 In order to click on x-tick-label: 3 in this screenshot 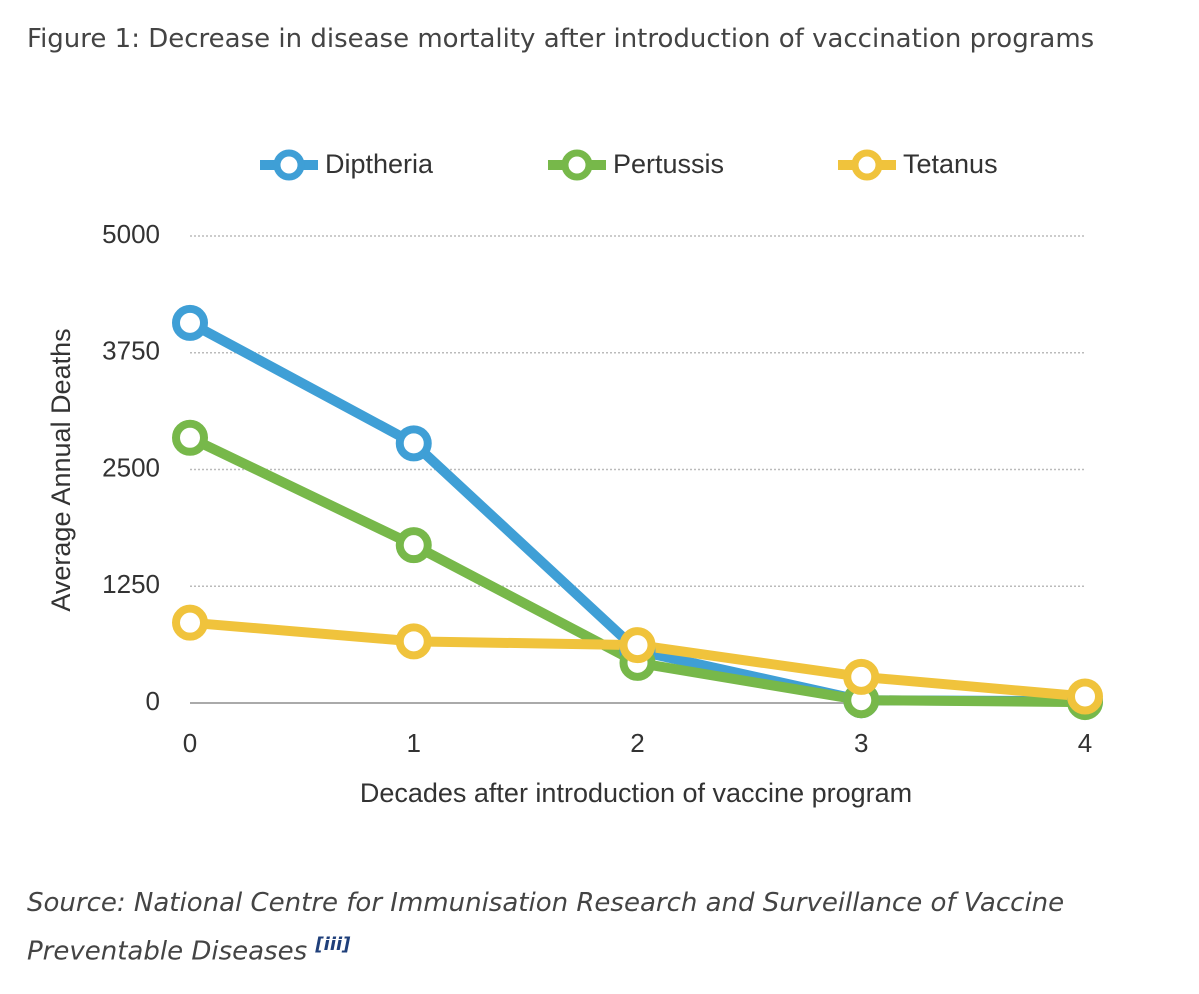, I will do `click(861, 743)`.